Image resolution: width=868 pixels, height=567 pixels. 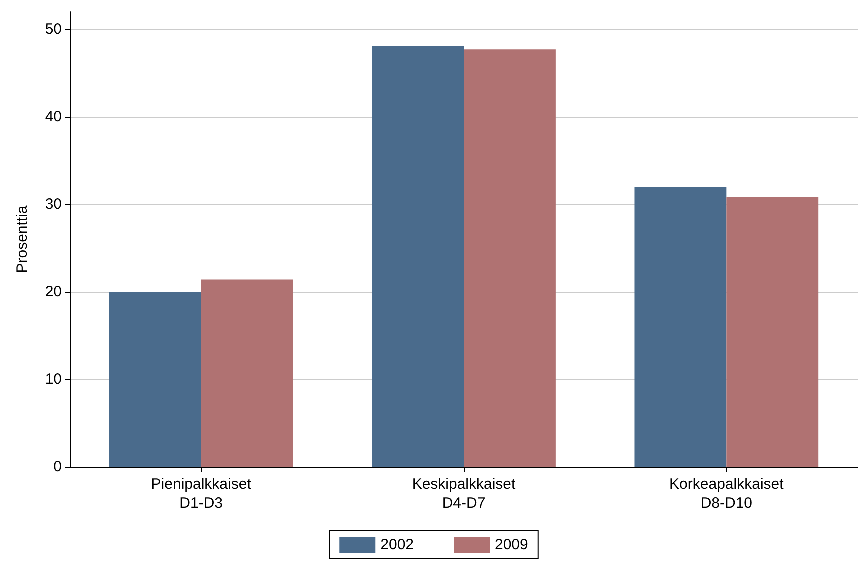 What do you see at coordinates (53, 292) in the screenshot?
I see `y-tick-label: 20` at bounding box center [53, 292].